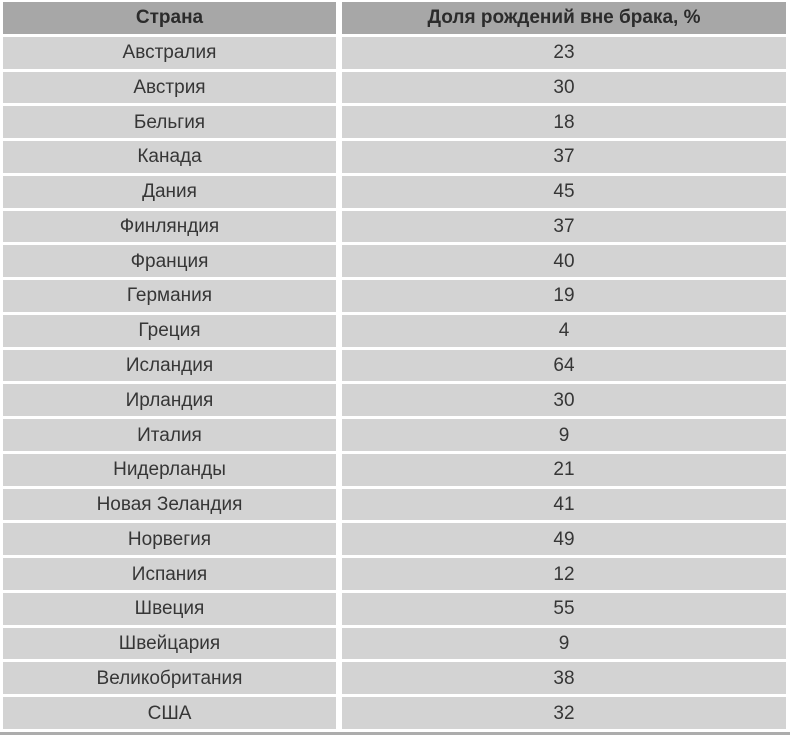 Image resolution: width=790 pixels, height=735 pixels. Describe the element at coordinates (564, 330) in the screenshot. I see `value-cell: 4` at that location.